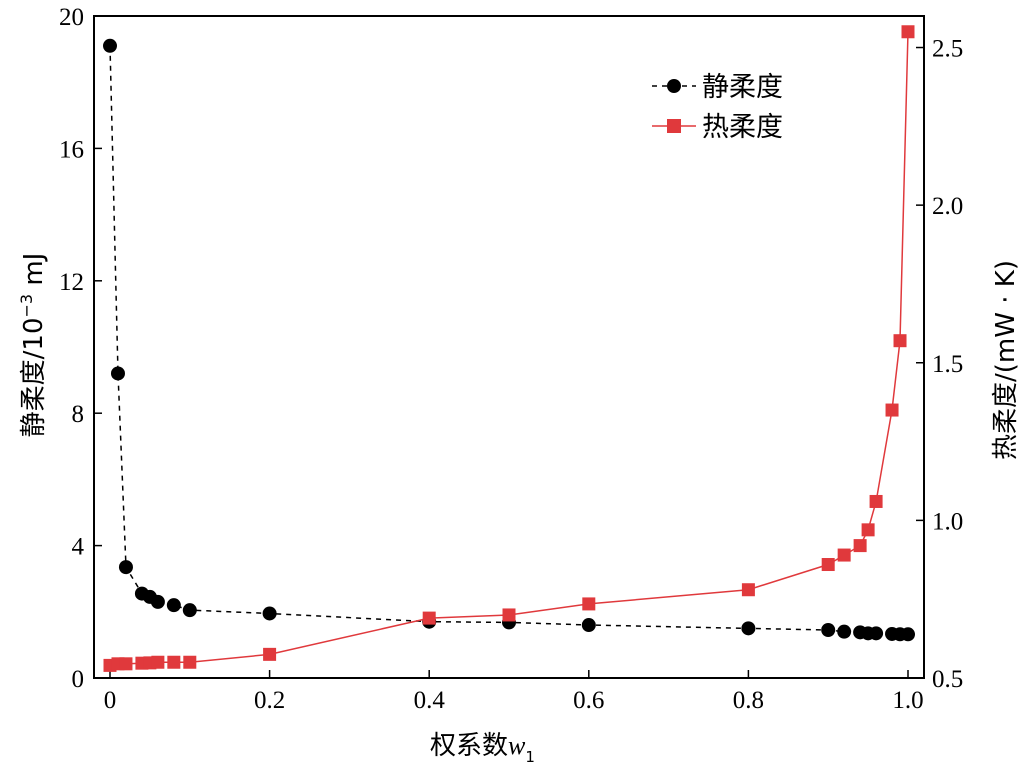 The image size is (1028, 777). Describe the element at coordinates (78, 679) in the screenshot. I see `y-left-tick-label-0: 0` at that location.